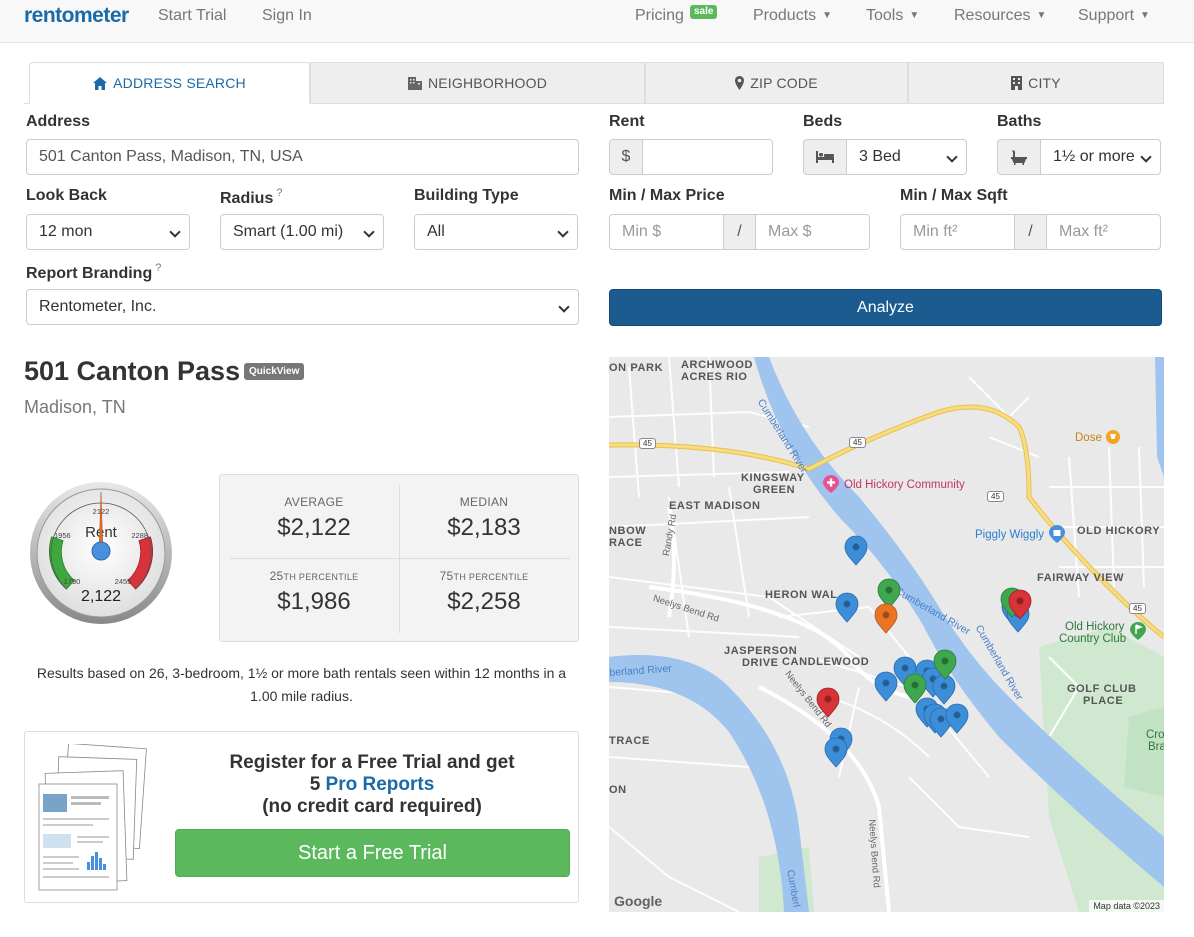 The height and width of the screenshot is (937, 1194). I want to click on pro-report-thumbnail-icon, so click(92, 817).